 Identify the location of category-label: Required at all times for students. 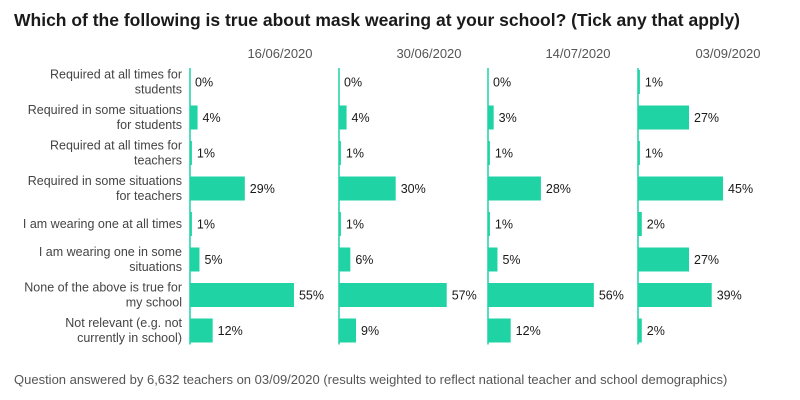
(116, 82).